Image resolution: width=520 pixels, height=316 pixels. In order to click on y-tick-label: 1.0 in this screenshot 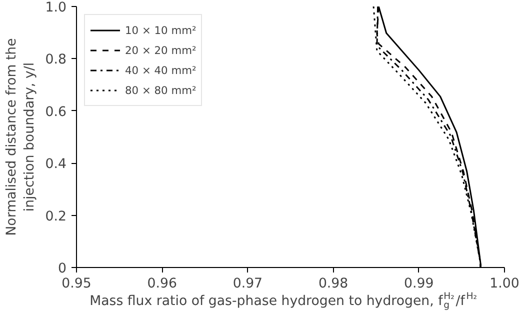, I will do `click(56, 8)`.